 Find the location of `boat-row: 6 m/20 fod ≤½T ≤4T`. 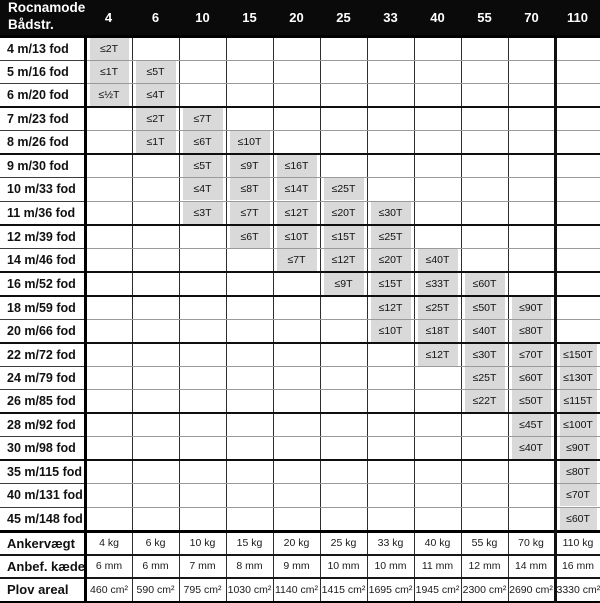

boat-row: 6 m/20 fod ≤½T ≤4T is located at coordinates (300, 95).